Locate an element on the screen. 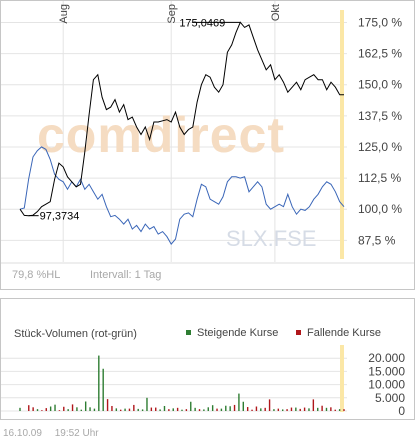  watermark: comdirect is located at coordinates (161, 135).